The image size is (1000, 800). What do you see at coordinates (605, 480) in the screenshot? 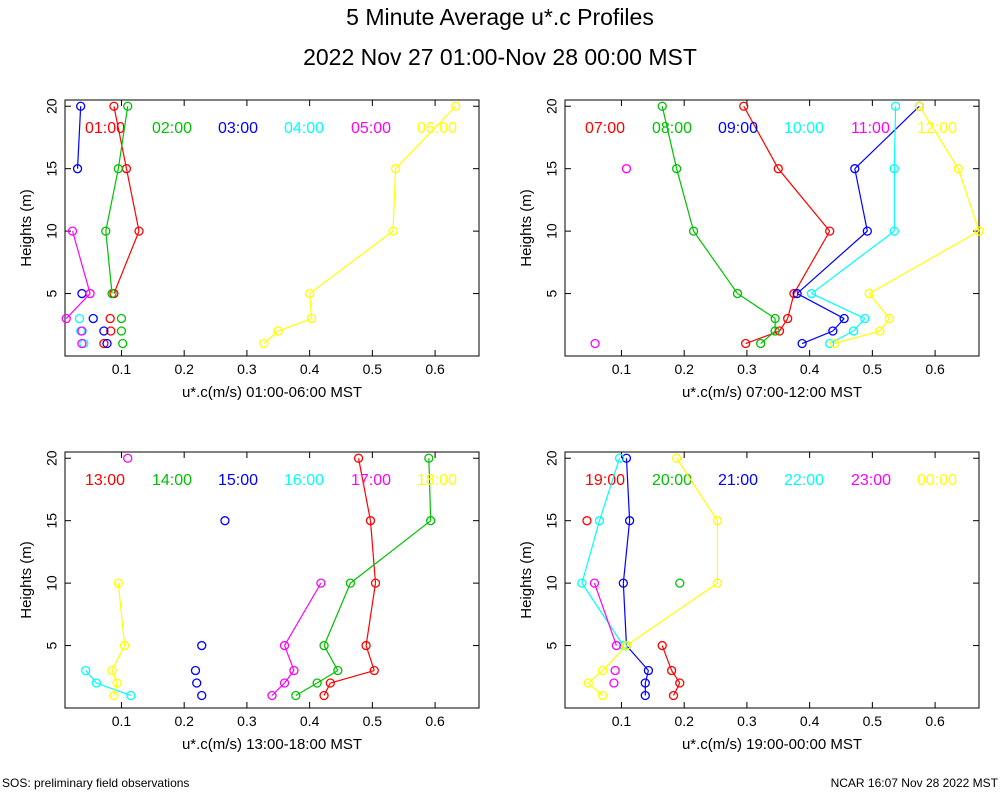
I see `legend-label: 19:00` at bounding box center [605, 480].